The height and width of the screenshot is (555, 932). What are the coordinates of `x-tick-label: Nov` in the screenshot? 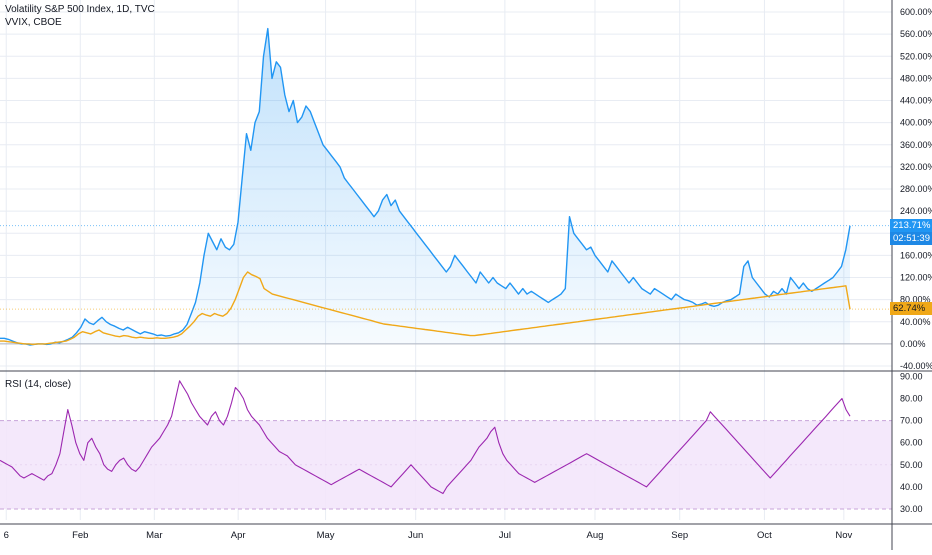 It's located at (843, 535).